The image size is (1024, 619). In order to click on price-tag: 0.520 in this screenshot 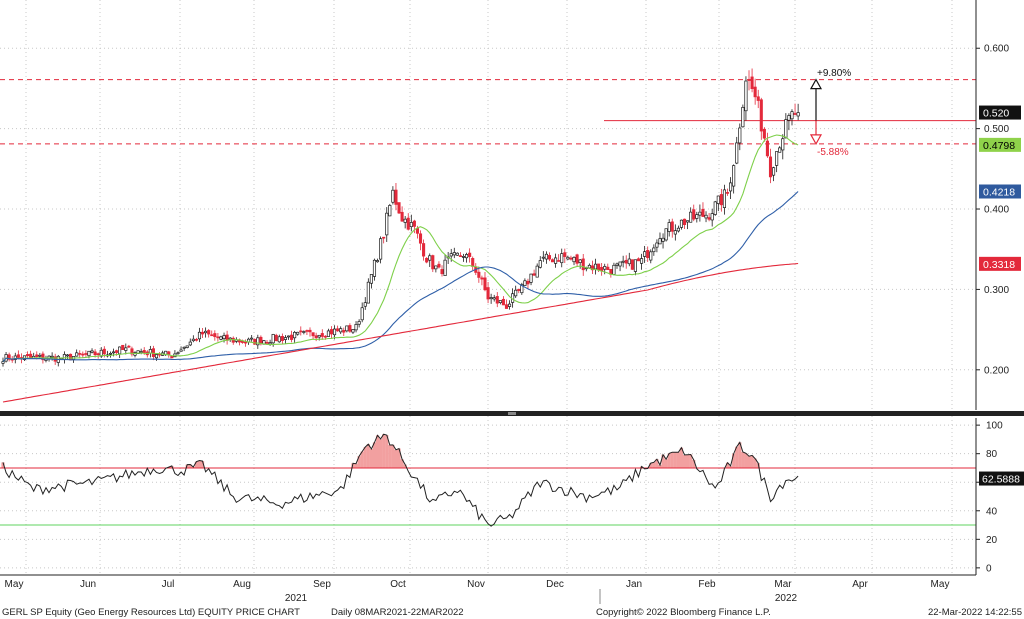, I will do `click(1000, 112)`.